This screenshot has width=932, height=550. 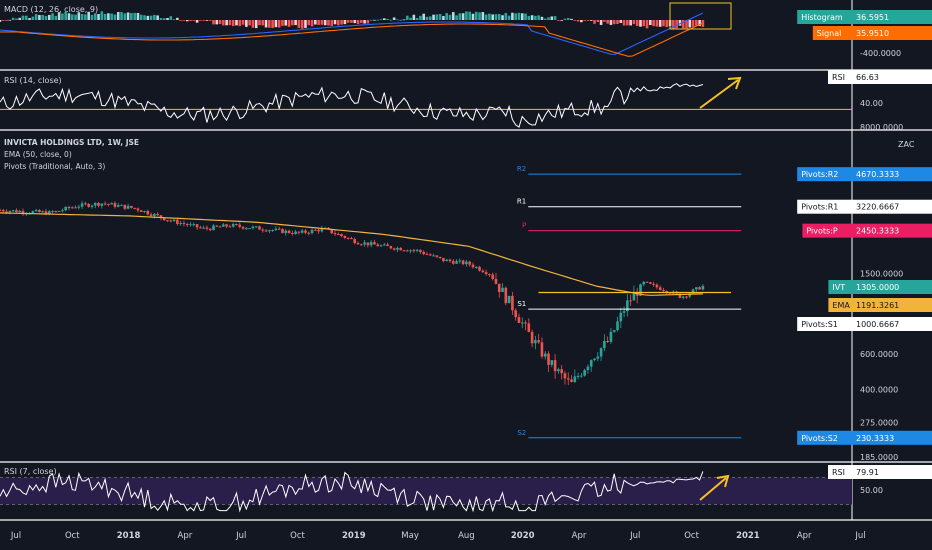 I want to click on macd-badge-signal: Signal 35.9510, so click(x=872, y=33).